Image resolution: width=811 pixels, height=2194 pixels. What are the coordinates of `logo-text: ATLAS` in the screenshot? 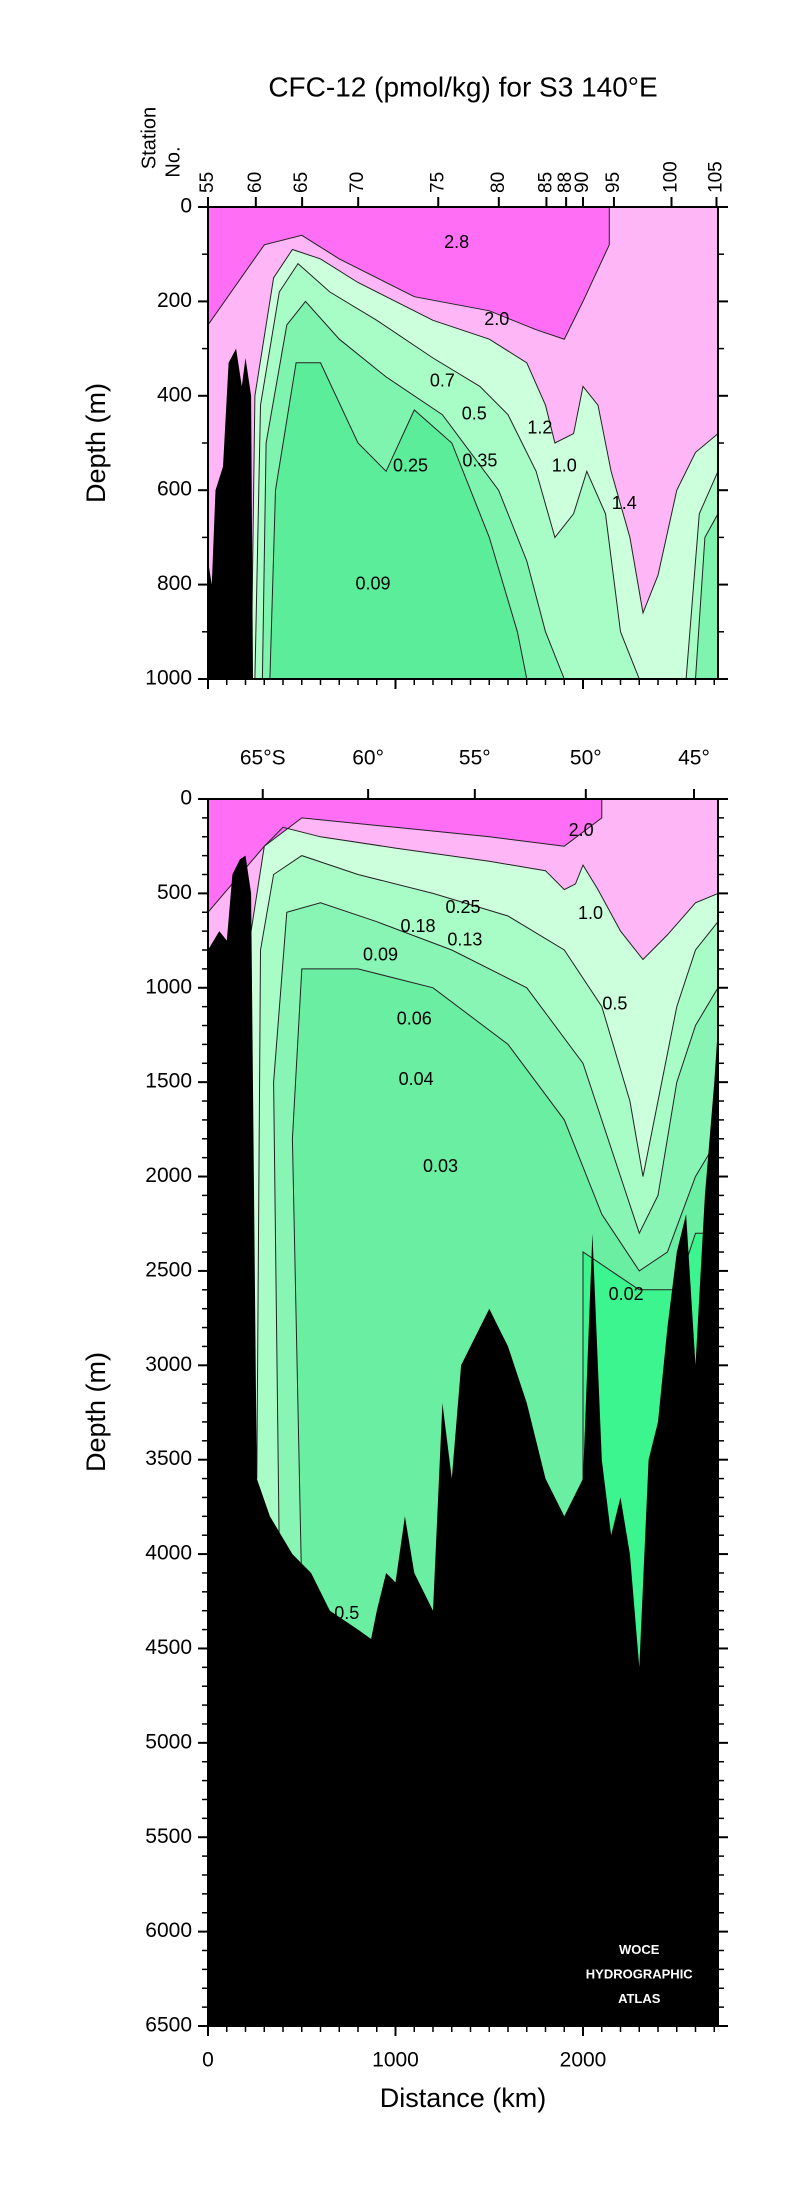 It's located at (639, 1998).